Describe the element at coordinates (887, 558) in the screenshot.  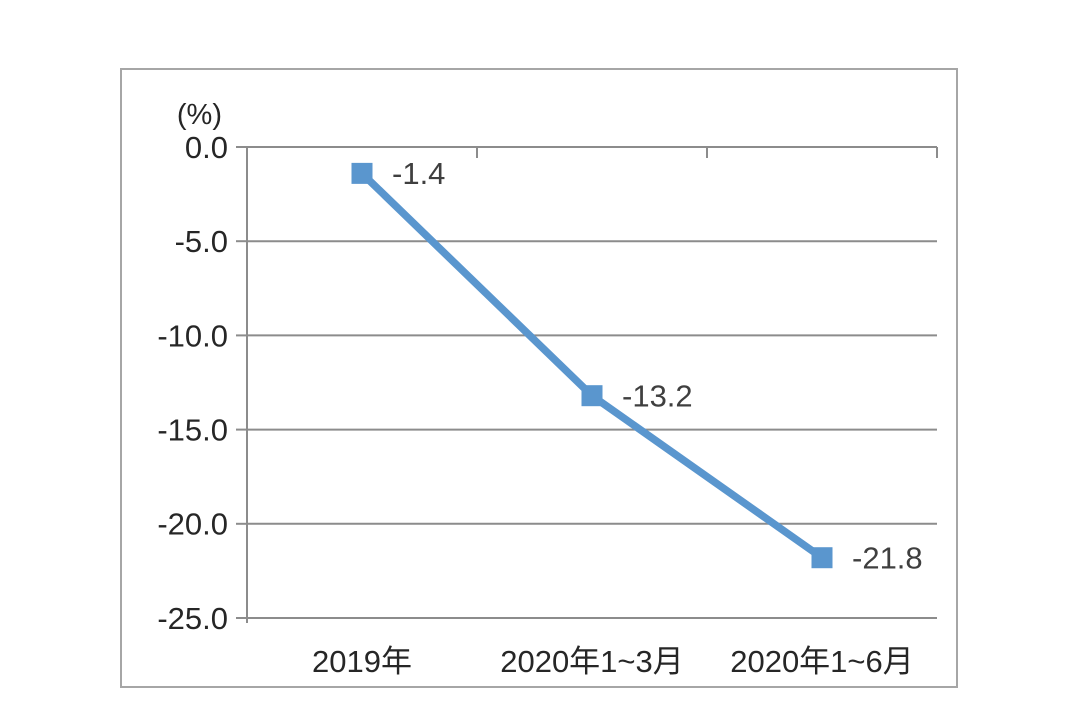
I see `data-point-label: -21.8` at that location.